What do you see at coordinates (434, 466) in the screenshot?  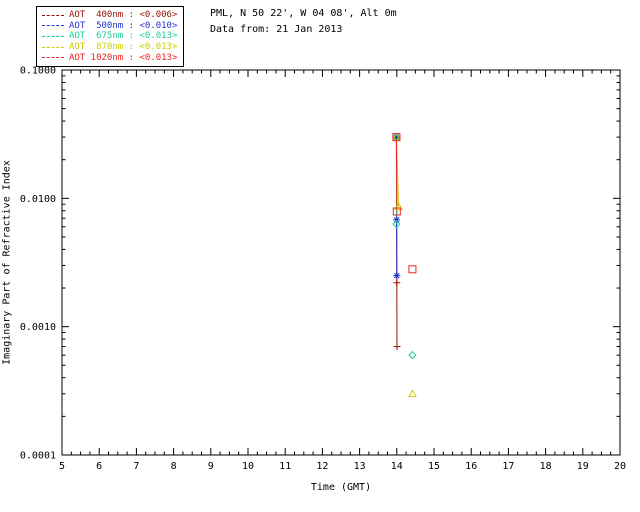 I see `x-tick-label: 15` at bounding box center [434, 466].